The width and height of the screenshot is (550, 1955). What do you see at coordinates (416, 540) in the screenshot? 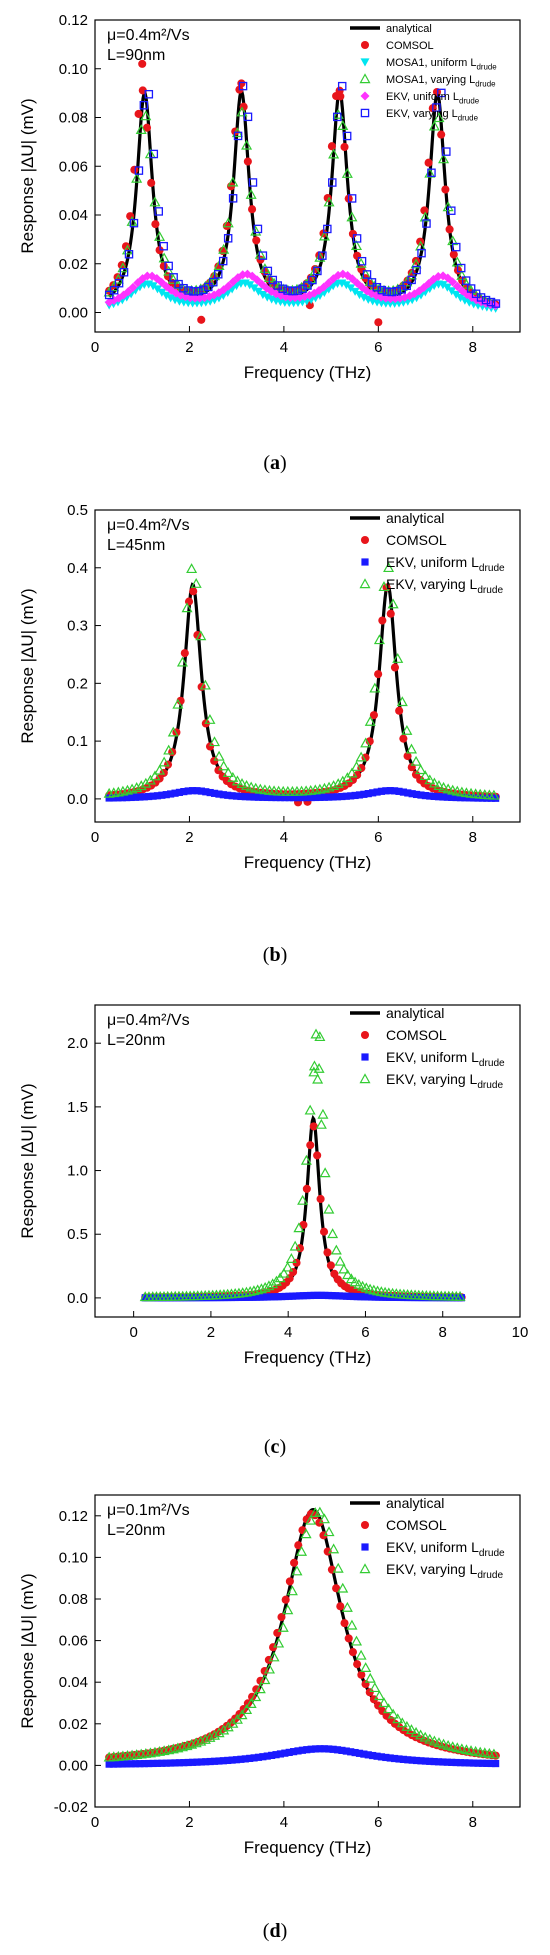
I see `legend-label: COMSOL` at bounding box center [416, 540].